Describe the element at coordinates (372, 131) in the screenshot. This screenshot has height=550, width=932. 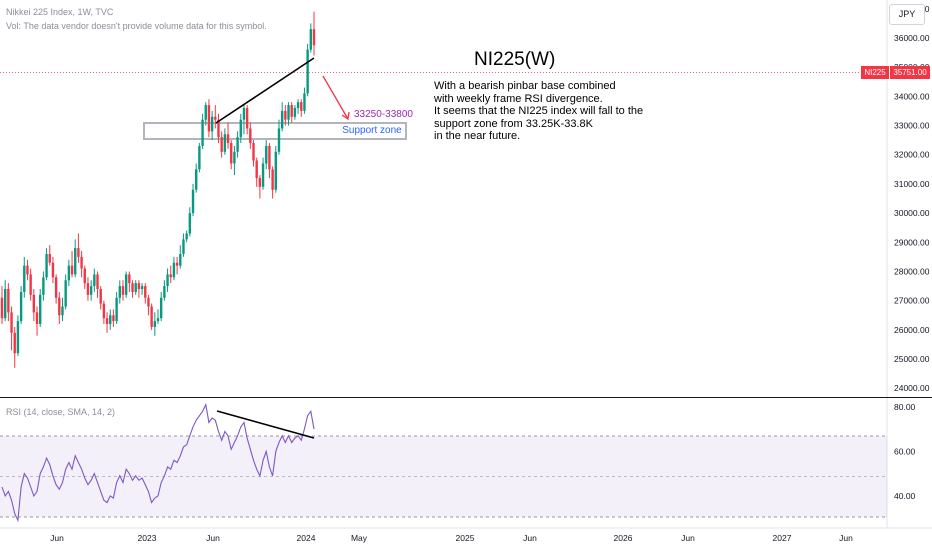
I see `support-zone-label: Support zone` at that location.